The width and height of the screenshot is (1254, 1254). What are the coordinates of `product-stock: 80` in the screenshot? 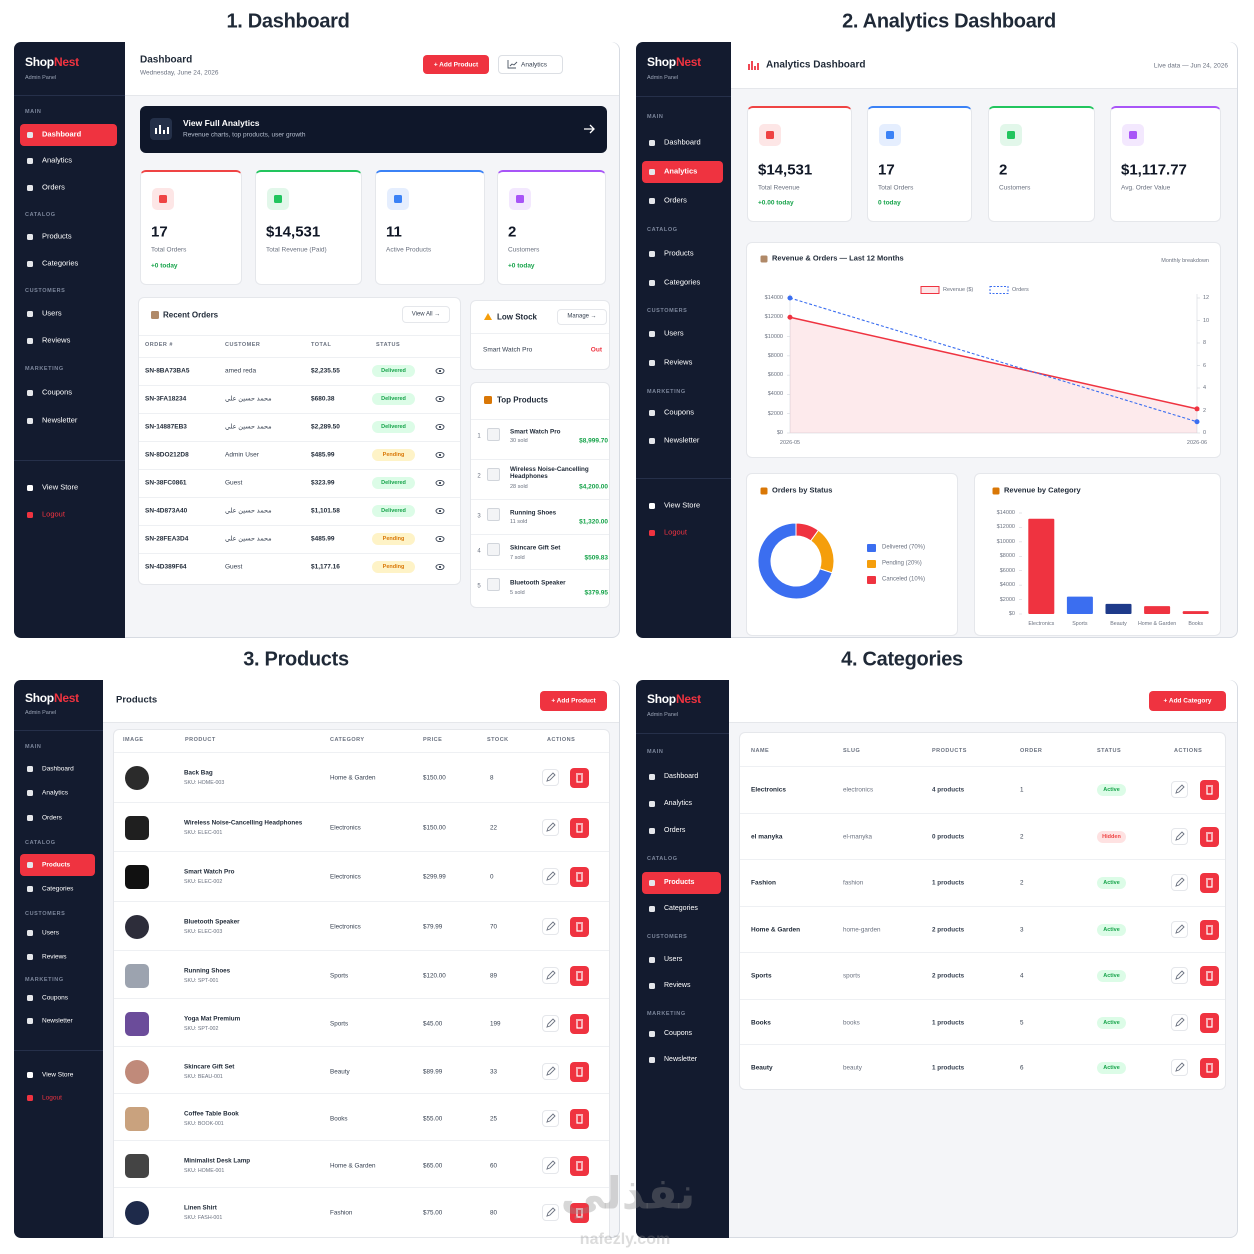 It's located at (494, 1213).